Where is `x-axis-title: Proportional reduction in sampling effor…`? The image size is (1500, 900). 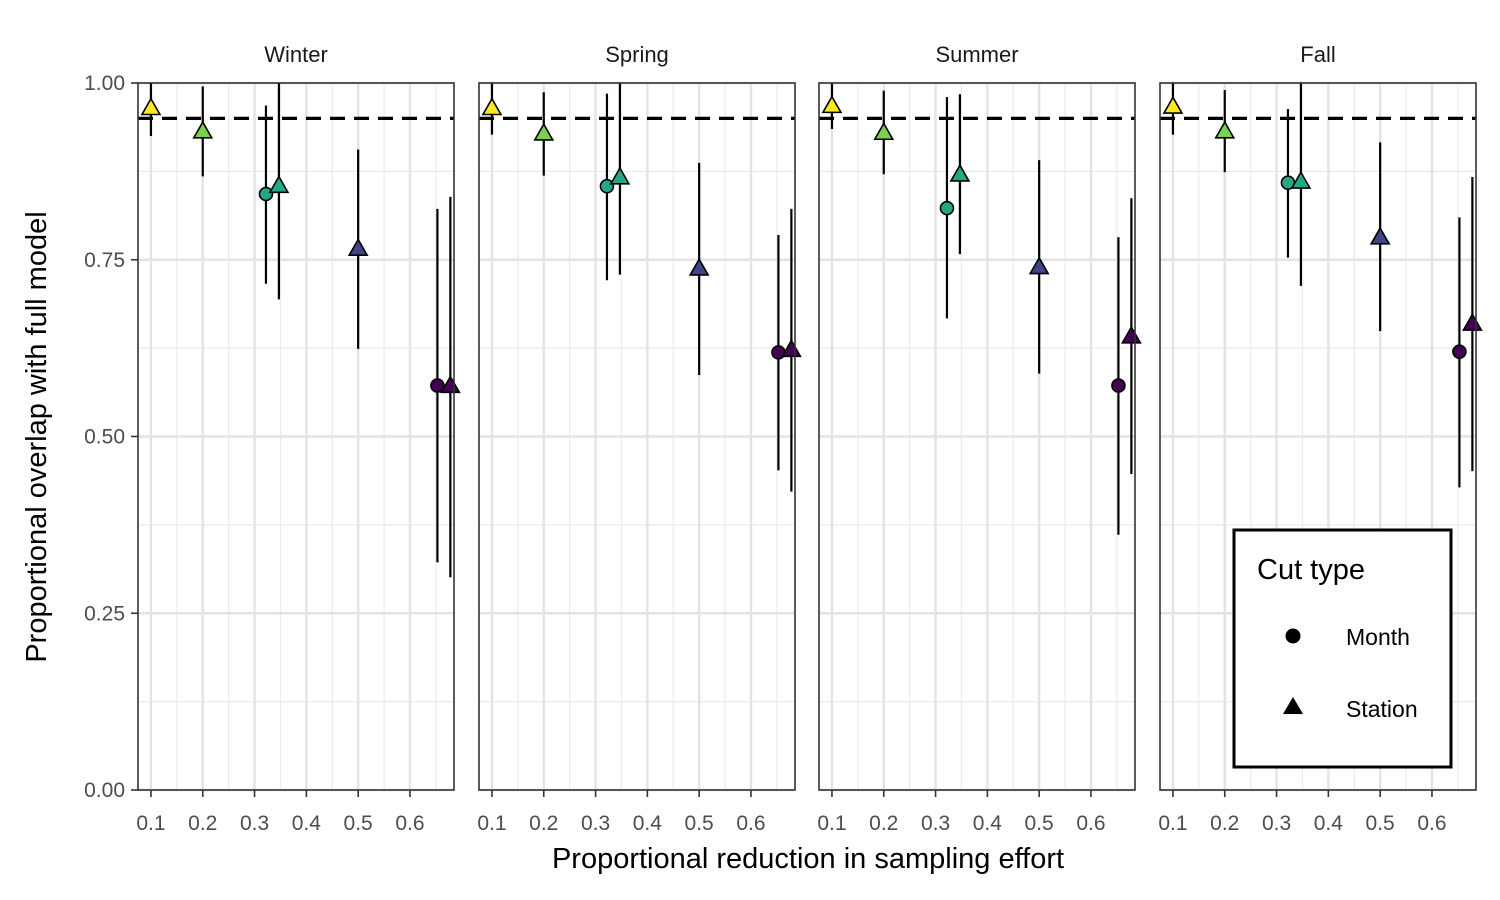 x-axis-title: Proportional reduction in sampling effor… is located at coordinates (808, 859).